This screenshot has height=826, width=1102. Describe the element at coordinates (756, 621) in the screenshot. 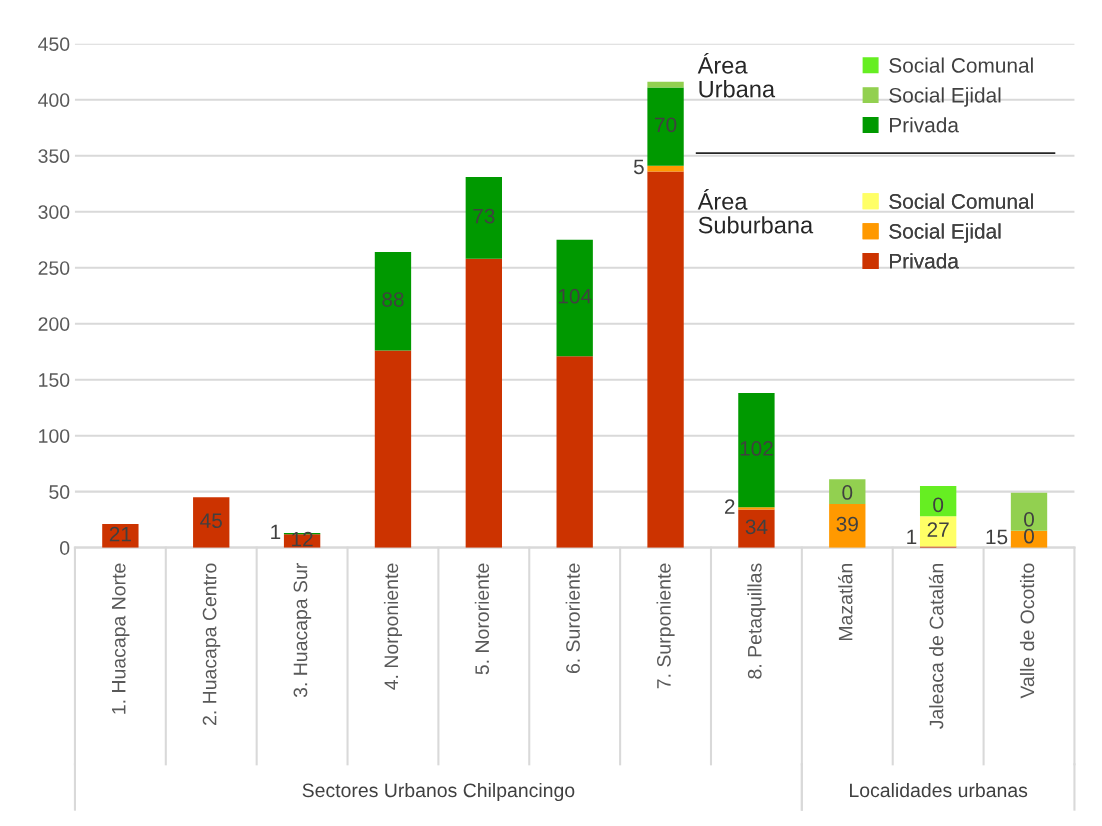

I see `x-tick-label: 8. Petaquillas` at that location.